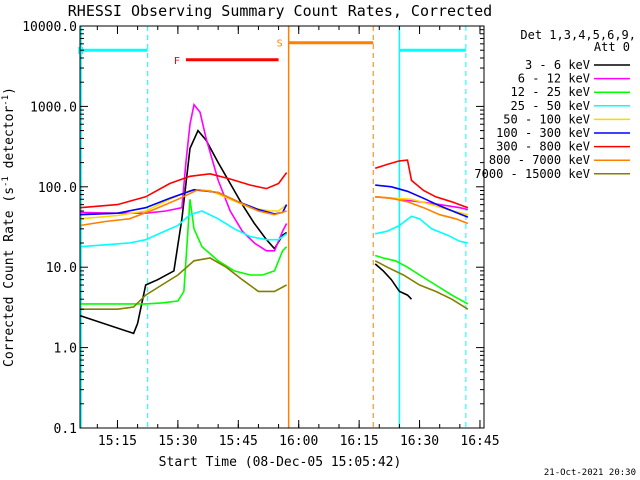 The width and height of the screenshot is (640, 480). What do you see at coordinates (550, 92) in the screenshot?
I see `legend-label: 12 - 25 keV` at bounding box center [550, 92].